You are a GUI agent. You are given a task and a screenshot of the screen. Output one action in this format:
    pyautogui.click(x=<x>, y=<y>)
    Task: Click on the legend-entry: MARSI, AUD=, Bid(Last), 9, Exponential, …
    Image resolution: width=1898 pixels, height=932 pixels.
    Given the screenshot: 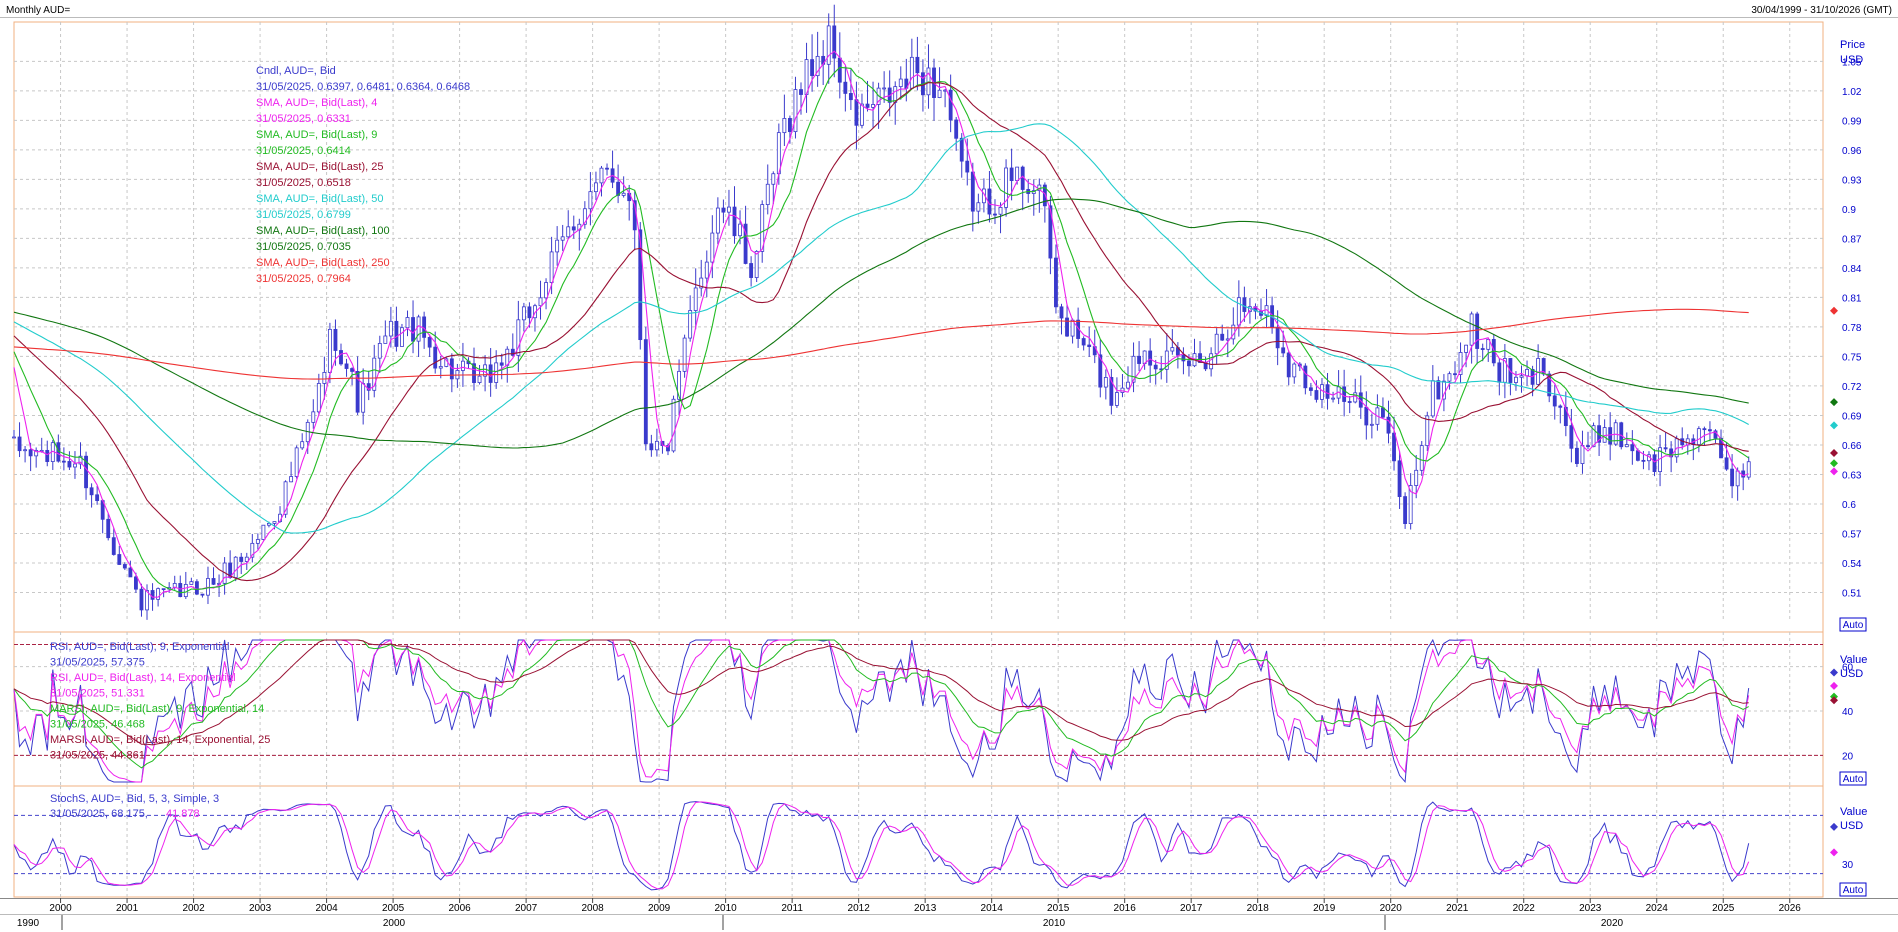 What is the action you would take?
    pyautogui.click(x=157, y=709)
    